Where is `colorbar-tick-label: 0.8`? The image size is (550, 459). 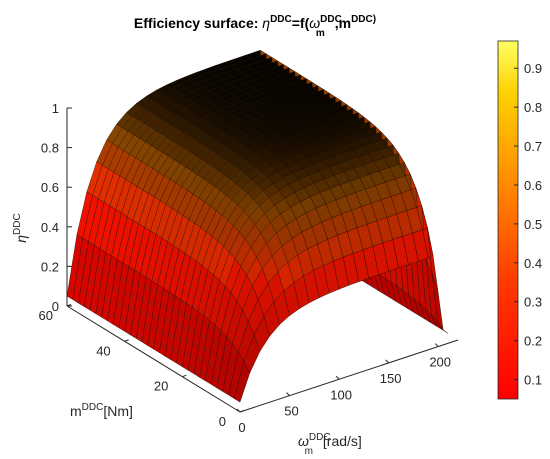
colorbar-tick-label: 0.8 is located at coordinates (533, 107).